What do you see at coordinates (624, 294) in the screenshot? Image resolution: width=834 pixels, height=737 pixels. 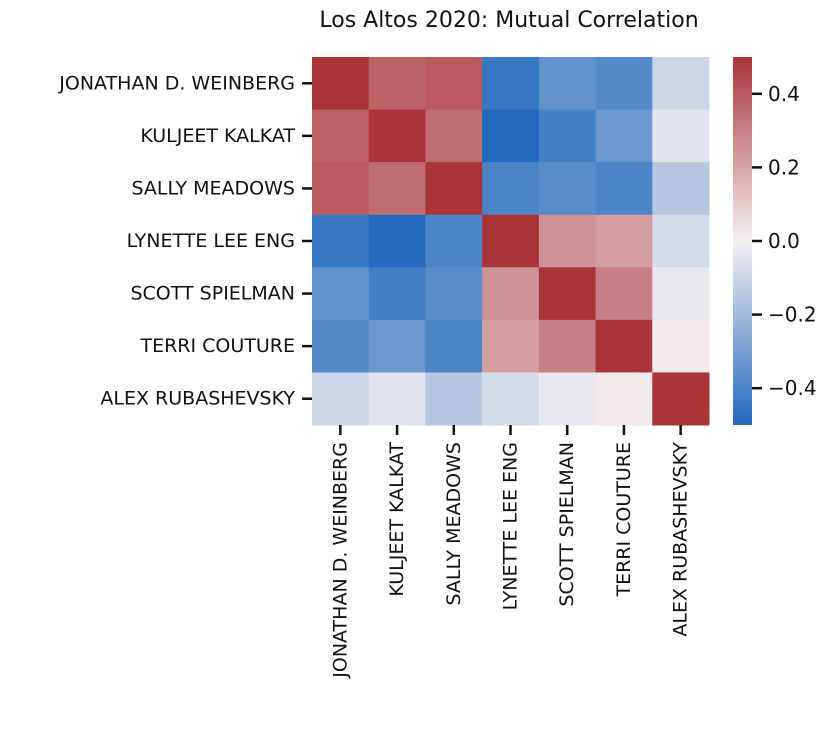 I see `heatmap-cell-scott-spielman--terri-couture` at bounding box center [624, 294].